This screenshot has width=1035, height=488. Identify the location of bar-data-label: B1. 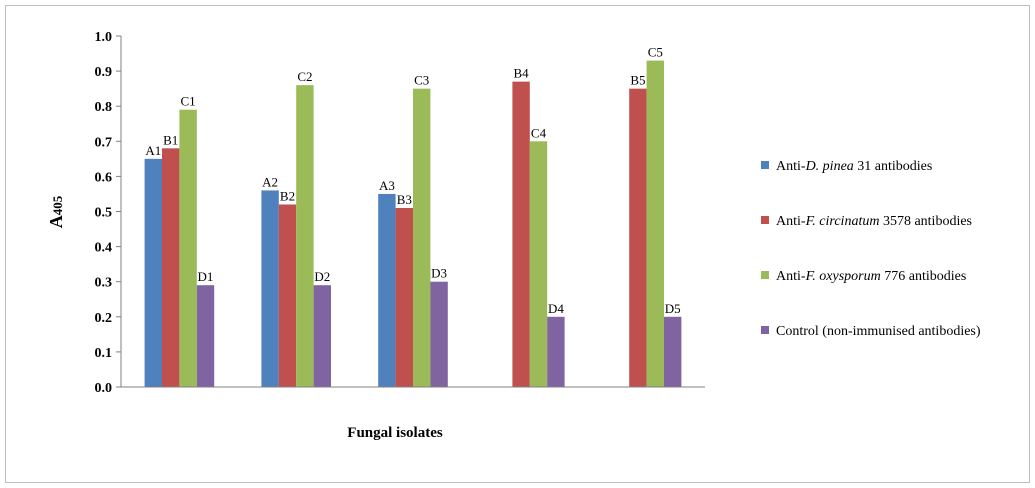
(170, 139).